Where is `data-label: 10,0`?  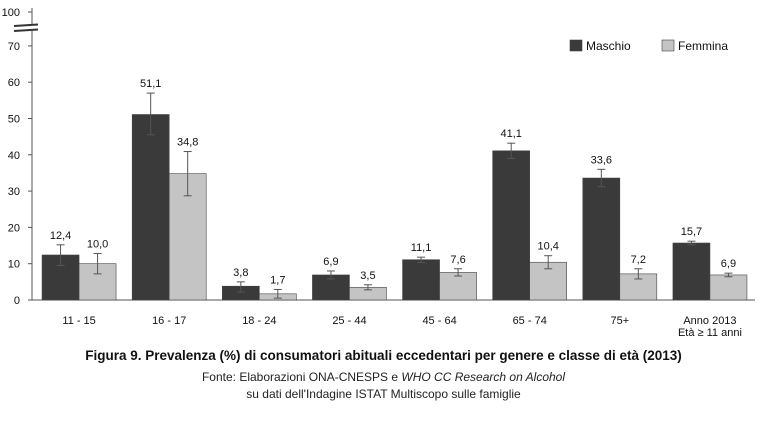
data-label: 10,0 is located at coordinates (97, 245).